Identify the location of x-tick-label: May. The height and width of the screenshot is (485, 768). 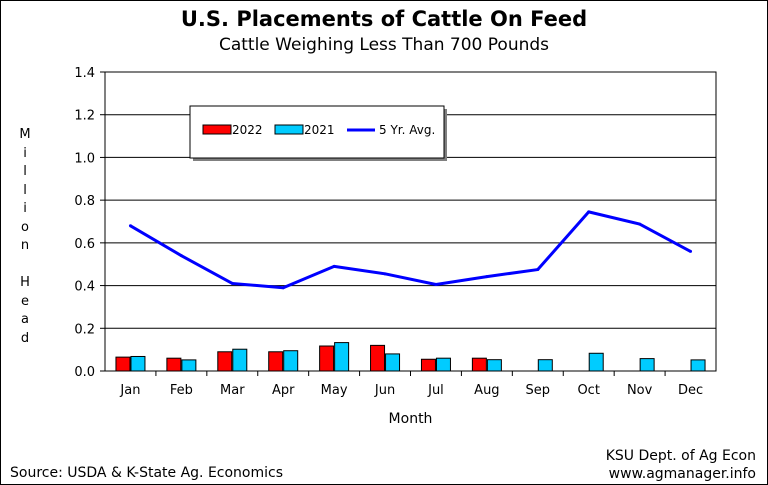
(334, 390).